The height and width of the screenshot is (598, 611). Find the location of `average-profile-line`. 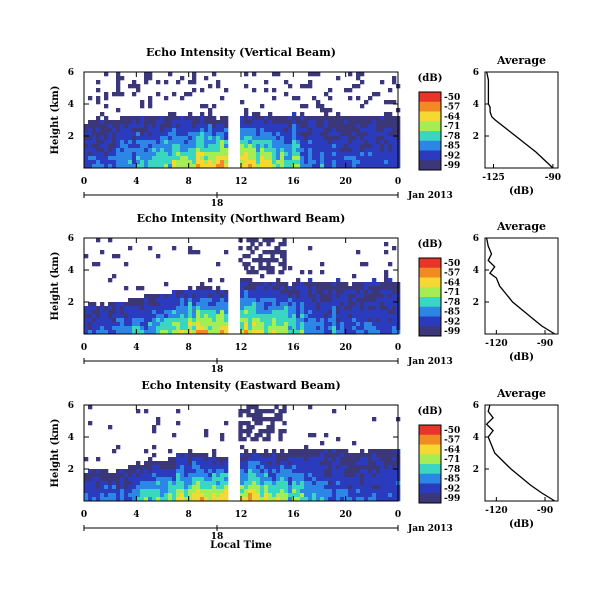

average-profile-line is located at coordinates (520, 453).